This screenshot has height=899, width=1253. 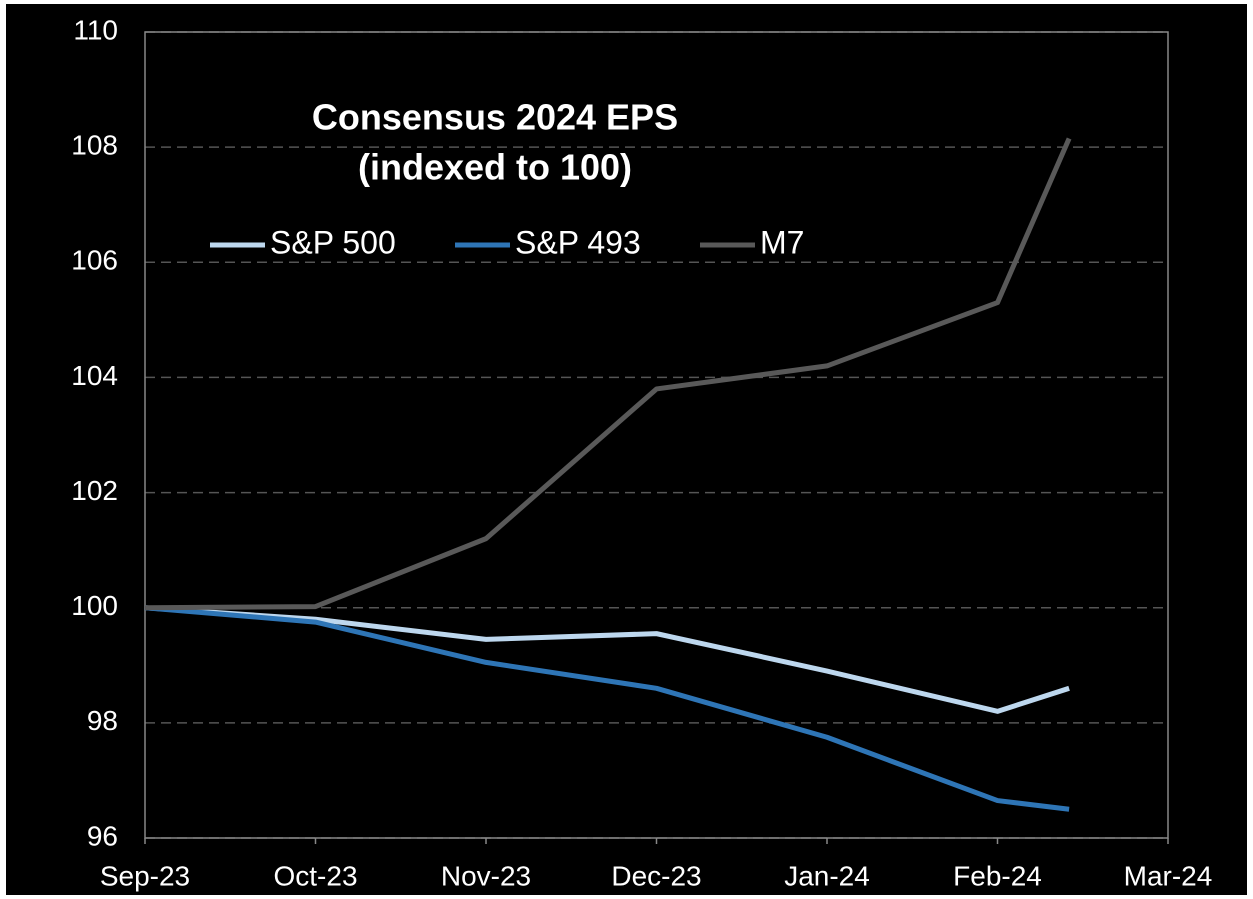 What do you see at coordinates (94, 375) in the screenshot?
I see `y-tick-label: 104` at bounding box center [94, 375].